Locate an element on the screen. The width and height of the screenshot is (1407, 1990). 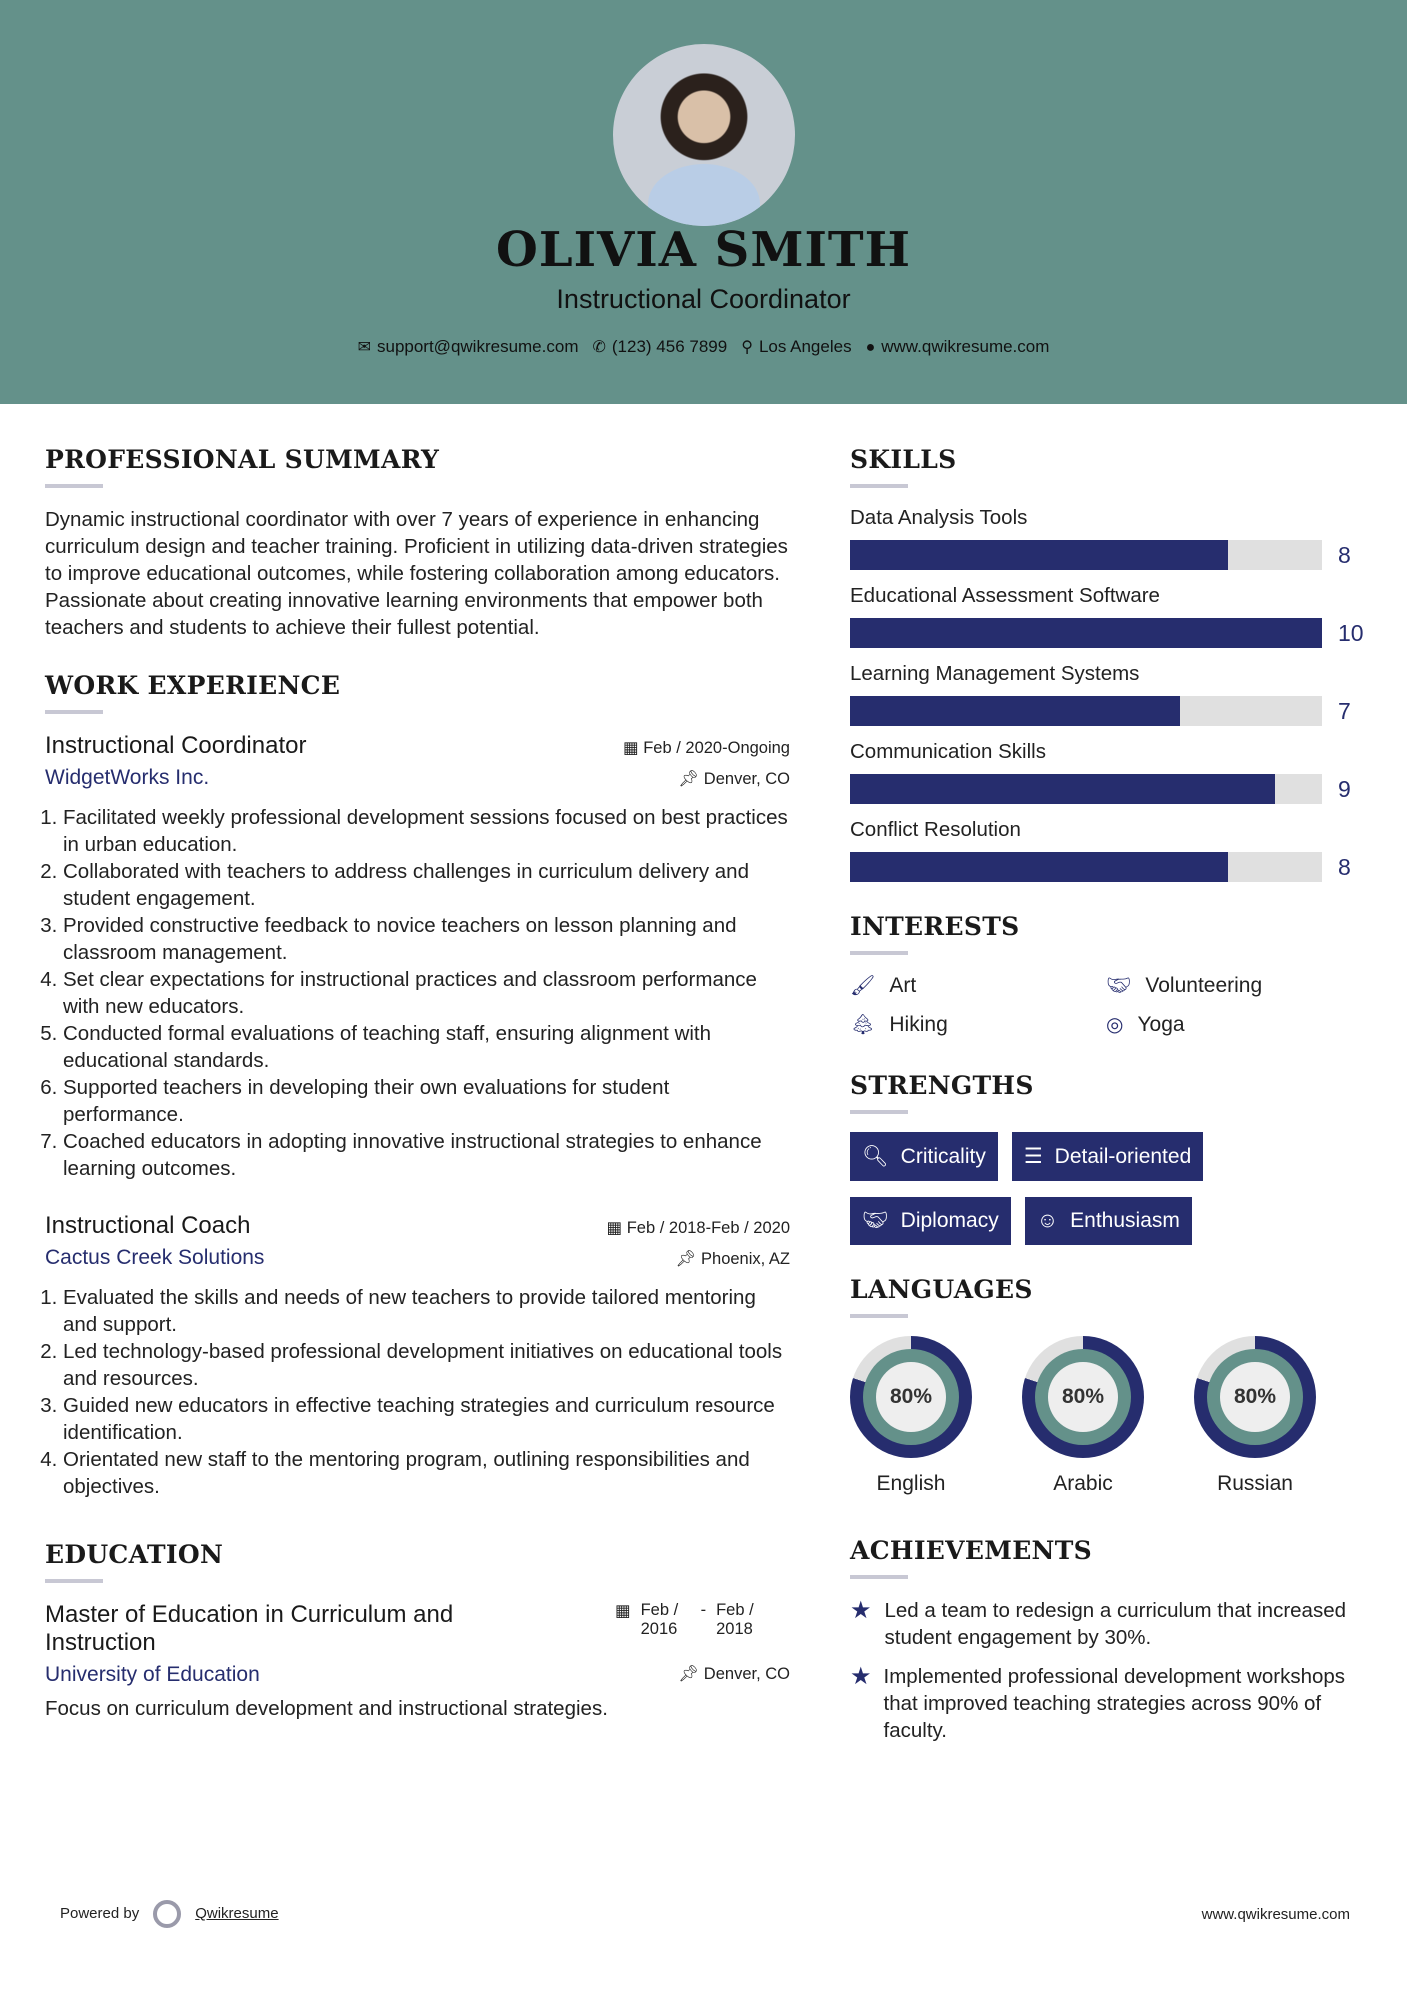
phone-icon: ✆ is located at coordinates (599, 347).